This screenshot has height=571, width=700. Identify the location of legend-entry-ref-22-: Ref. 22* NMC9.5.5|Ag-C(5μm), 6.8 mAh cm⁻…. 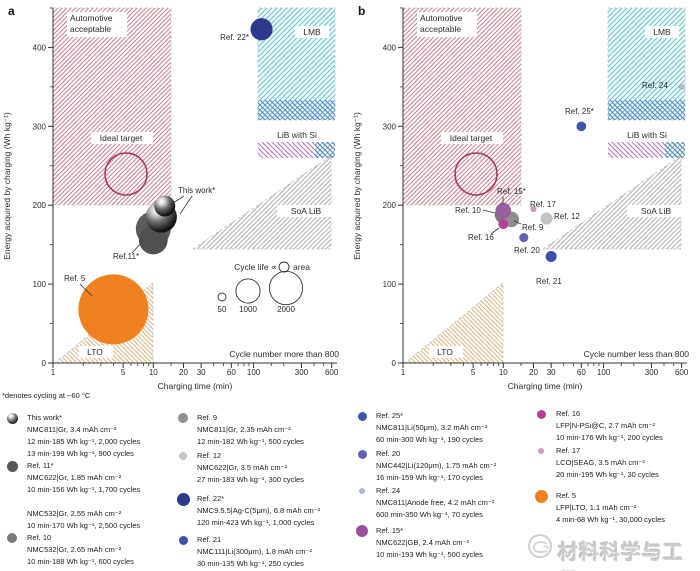
(259, 510).